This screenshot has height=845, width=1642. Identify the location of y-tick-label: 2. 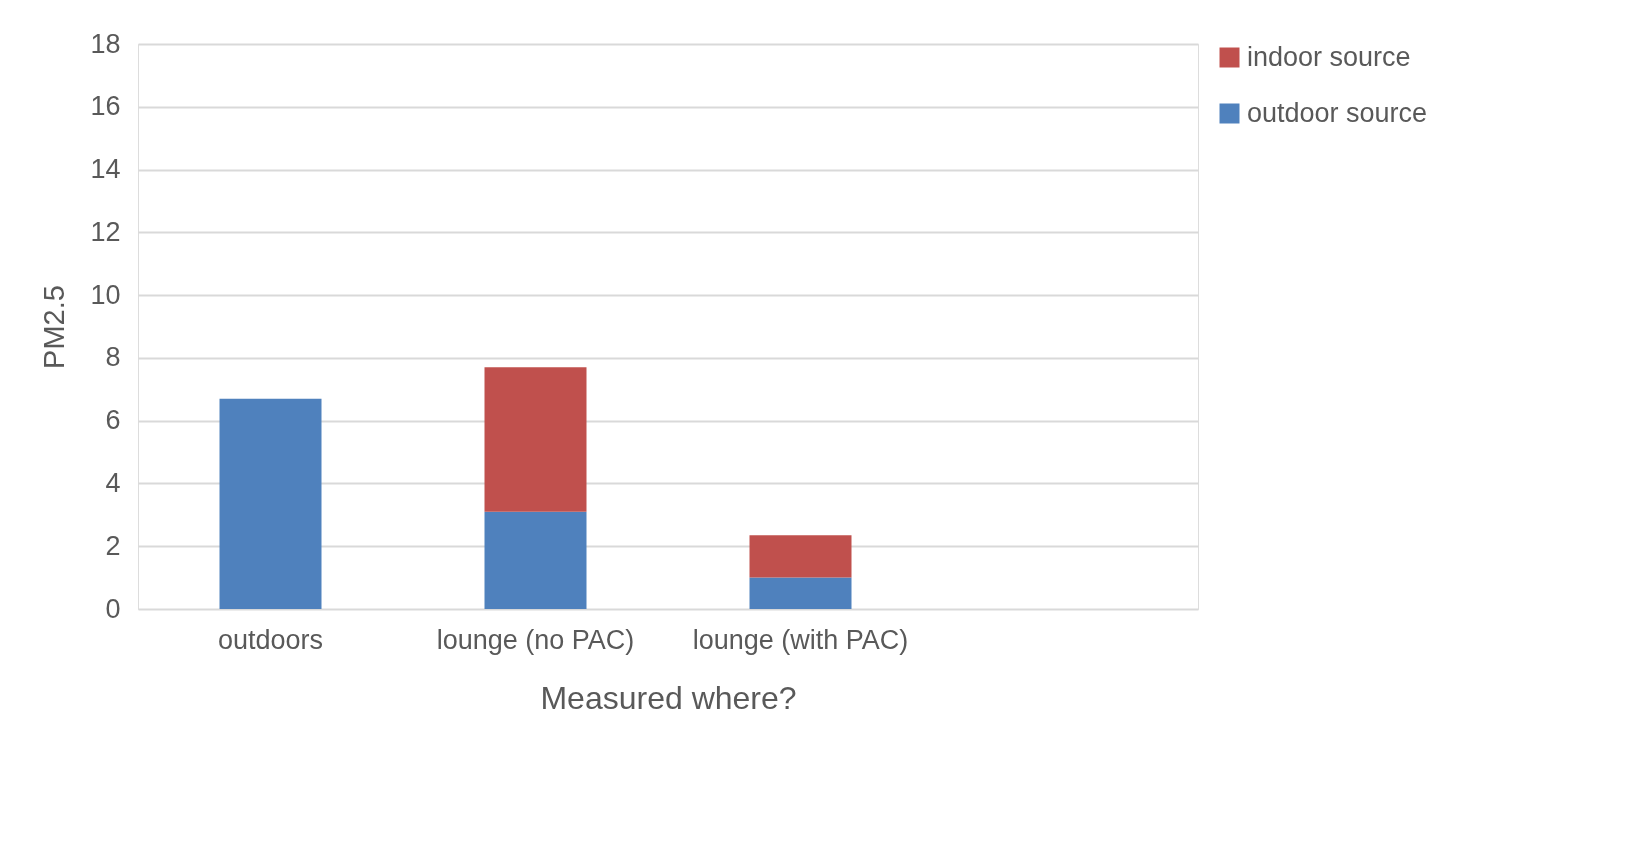
(113, 545).